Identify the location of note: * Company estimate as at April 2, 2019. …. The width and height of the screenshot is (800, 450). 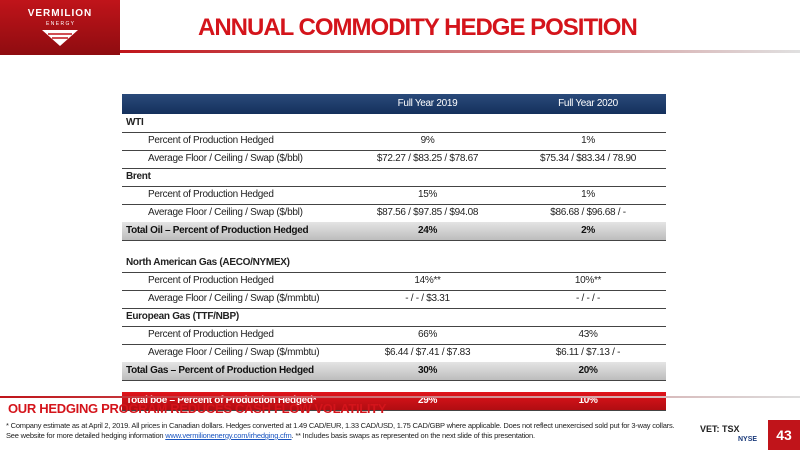
(340, 430).